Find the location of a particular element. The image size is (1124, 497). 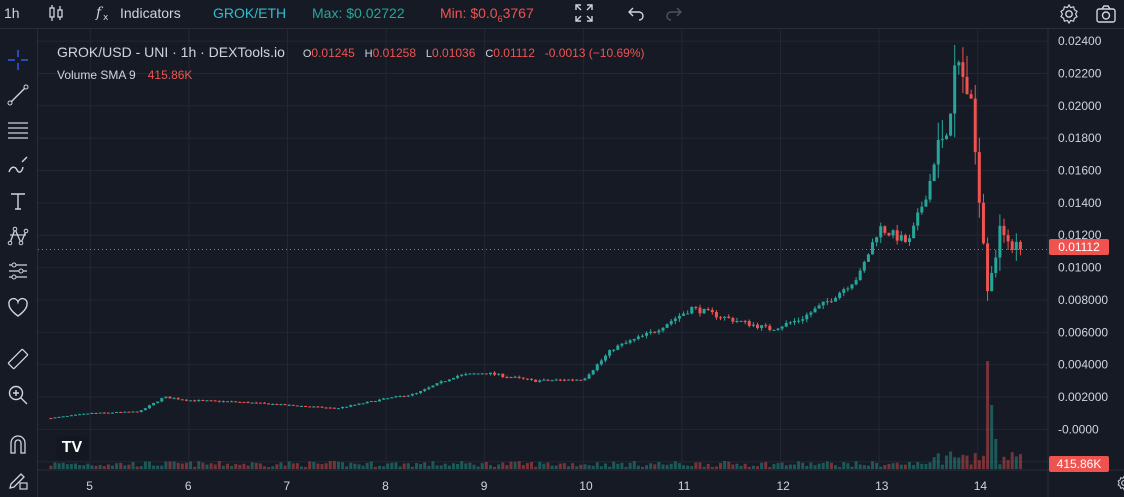

heart-icon is located at coordinates (18, 308).